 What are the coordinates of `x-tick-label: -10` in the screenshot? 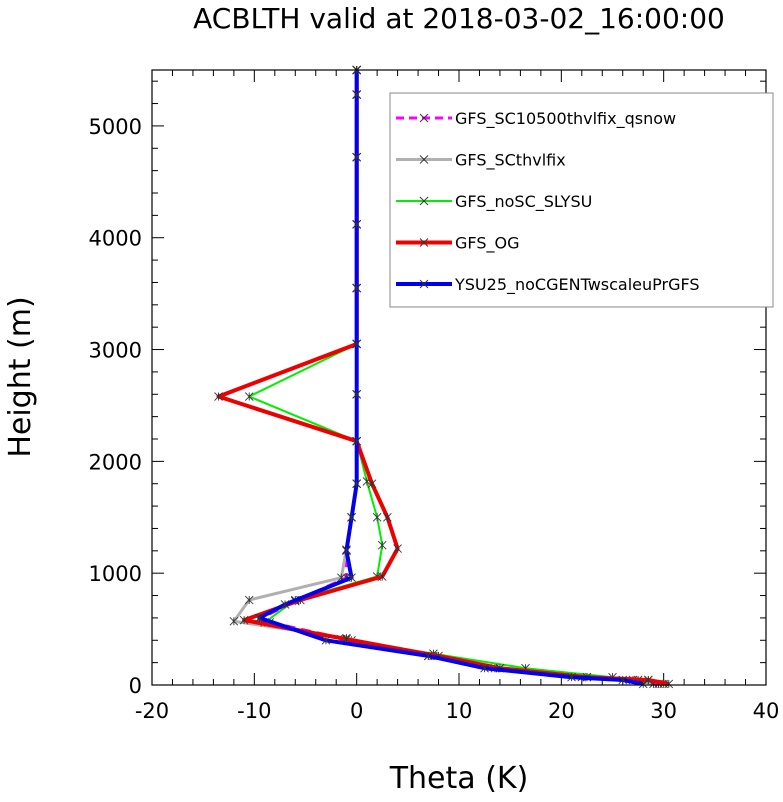 It's located at (254, 711).